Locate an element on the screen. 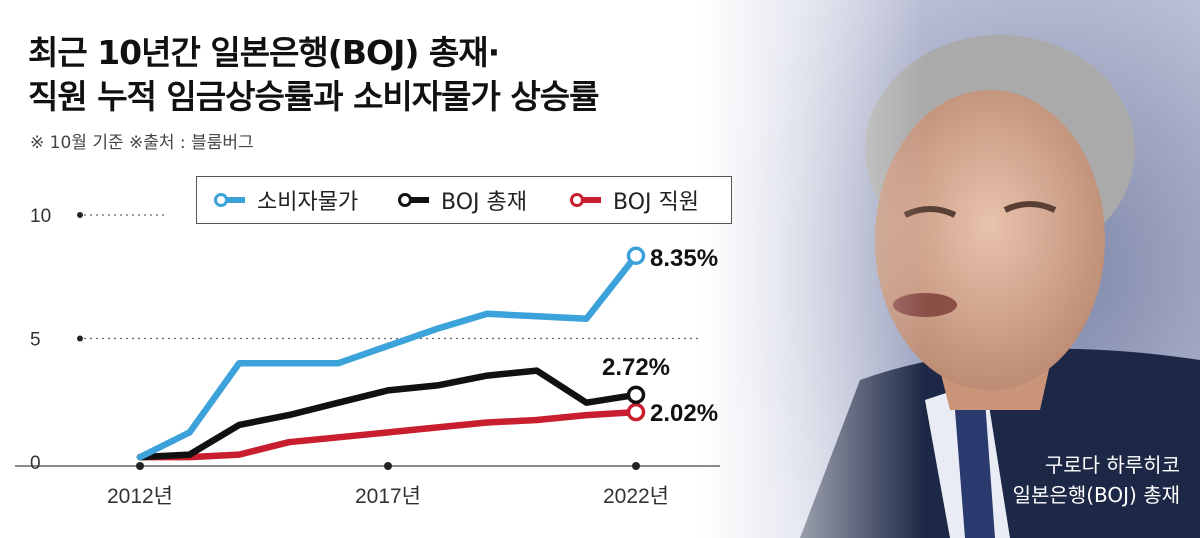 The height and width of the screenshot is (538, 1200). photo-caption: 구로다 하루히코 일본은행(BOJ) 총재 is located at coordinates (1096, 480).